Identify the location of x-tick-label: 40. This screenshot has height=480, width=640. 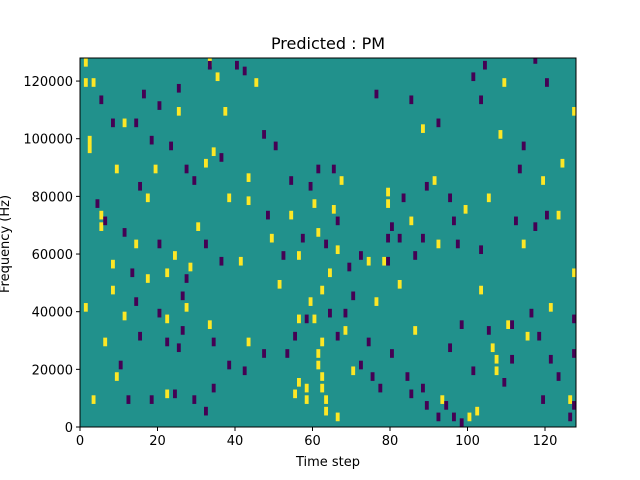
(235, 441).